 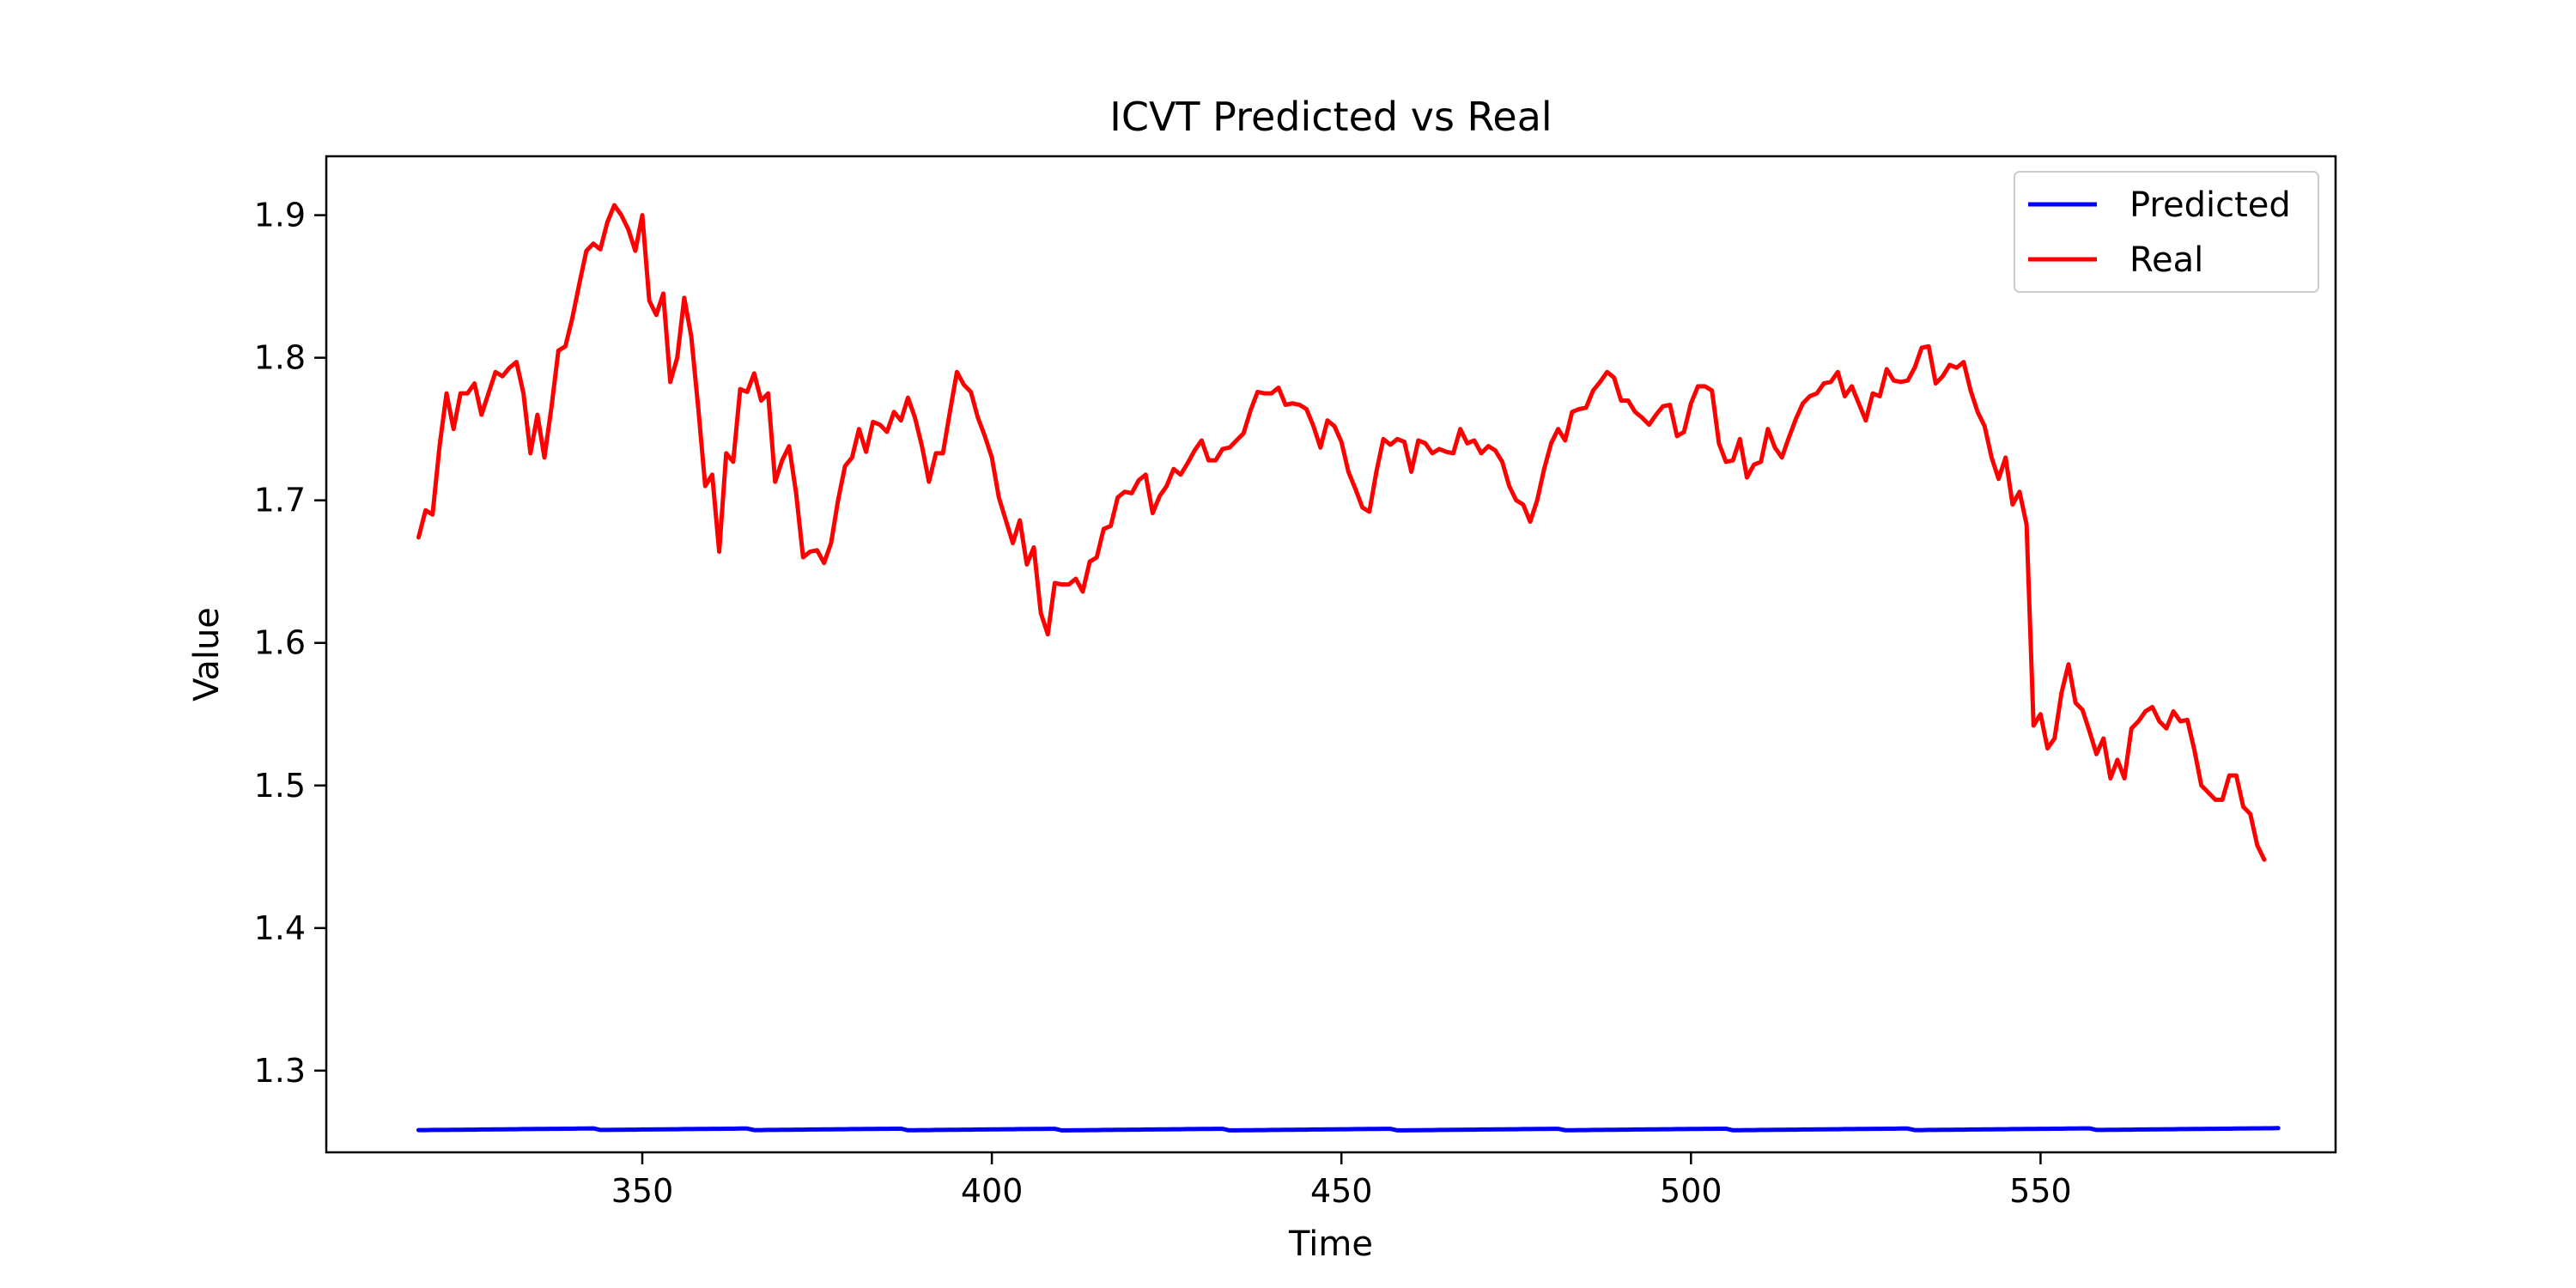 I want to click on y-tick-label: 1.8, so click(x=280, y=358).